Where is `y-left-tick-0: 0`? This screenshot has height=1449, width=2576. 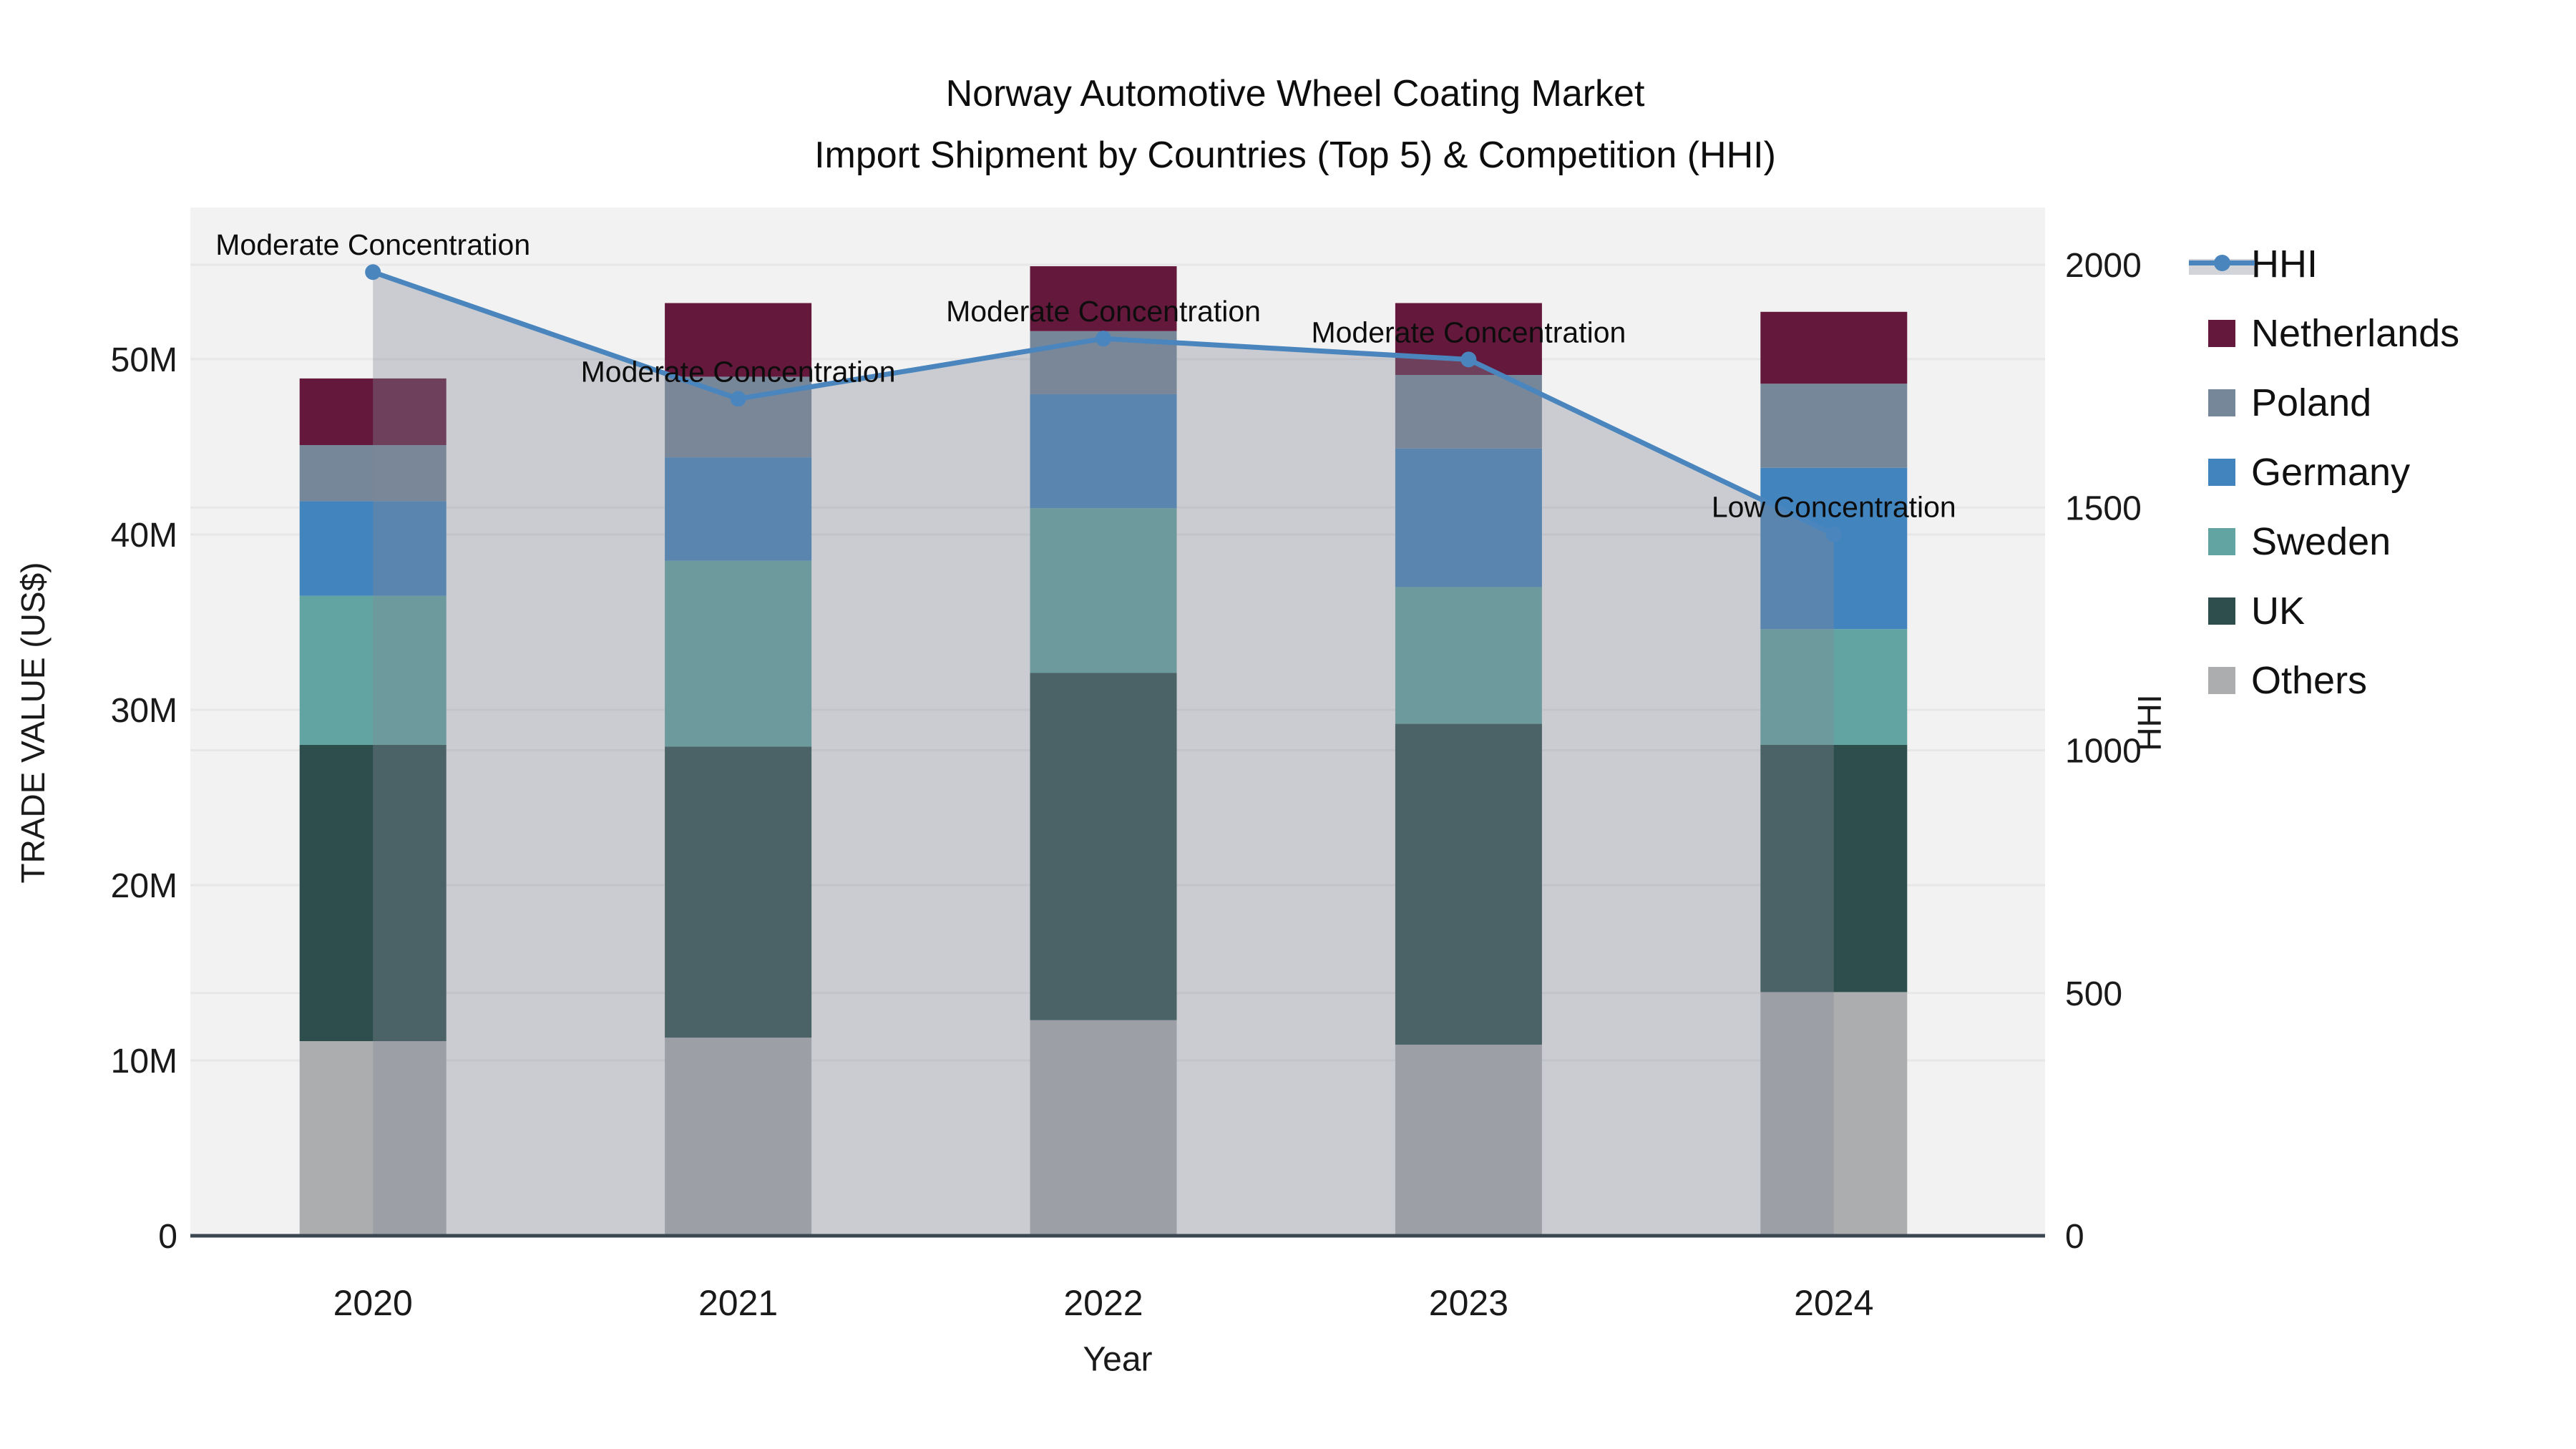 y-left-tick-0: 0 is located at coordinates (167, 1237).